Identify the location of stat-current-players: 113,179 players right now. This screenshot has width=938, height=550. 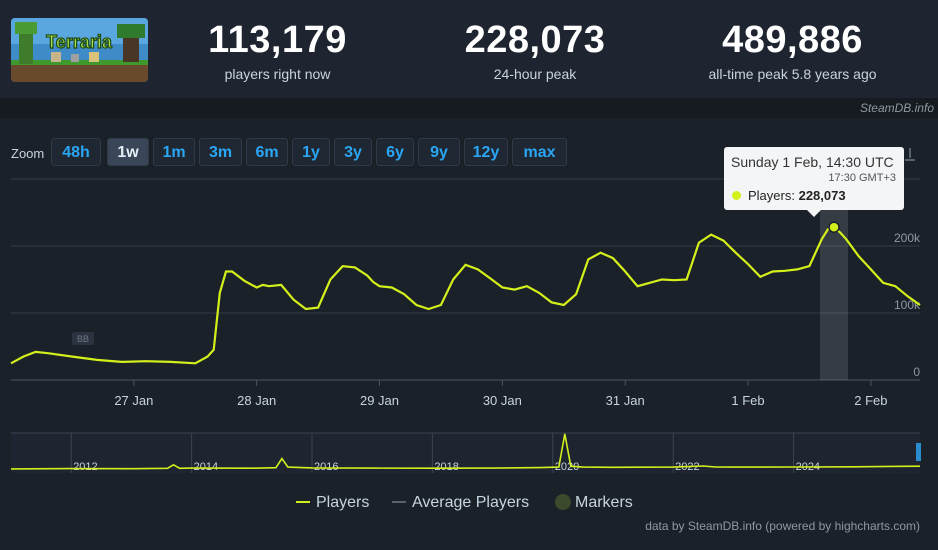
(277, 51).